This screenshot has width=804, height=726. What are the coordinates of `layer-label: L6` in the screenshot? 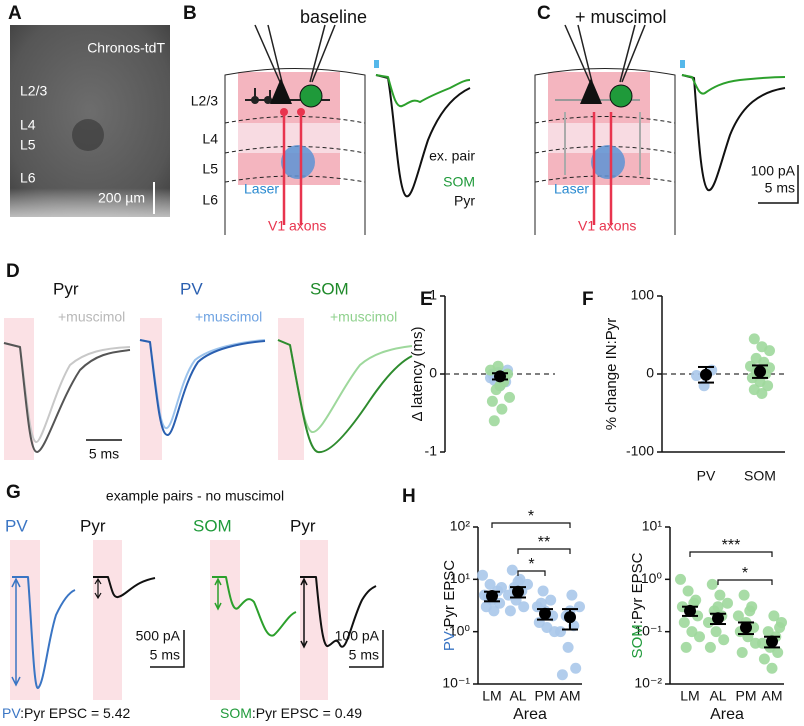 It's located at (28, 178).